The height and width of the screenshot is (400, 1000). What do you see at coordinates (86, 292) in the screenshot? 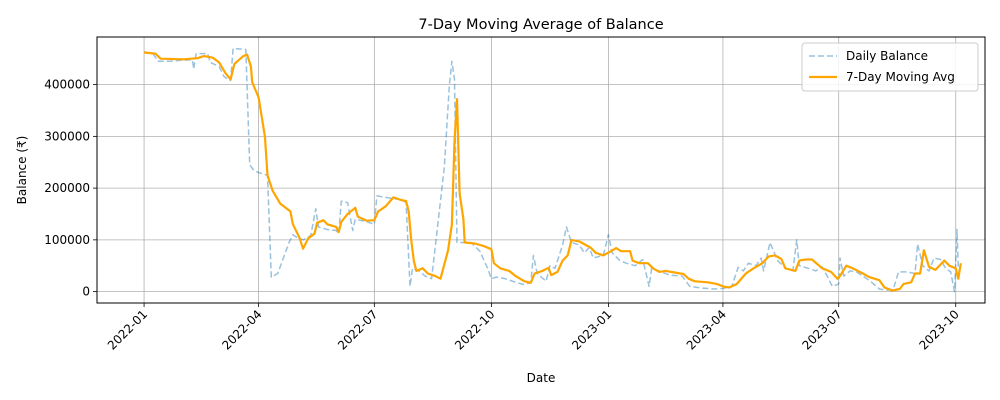
I see `y-tick-label: 0` at bounding box center [86, 292].